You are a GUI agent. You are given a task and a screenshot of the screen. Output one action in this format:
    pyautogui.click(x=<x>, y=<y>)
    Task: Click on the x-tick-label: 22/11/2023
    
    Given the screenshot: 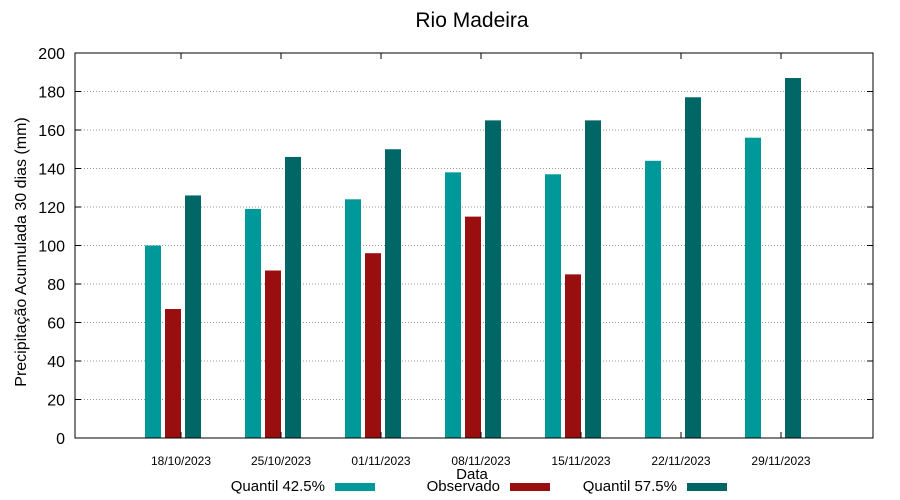 What is the action you would take?
    pyautogui.click(x=680, y=461)
    